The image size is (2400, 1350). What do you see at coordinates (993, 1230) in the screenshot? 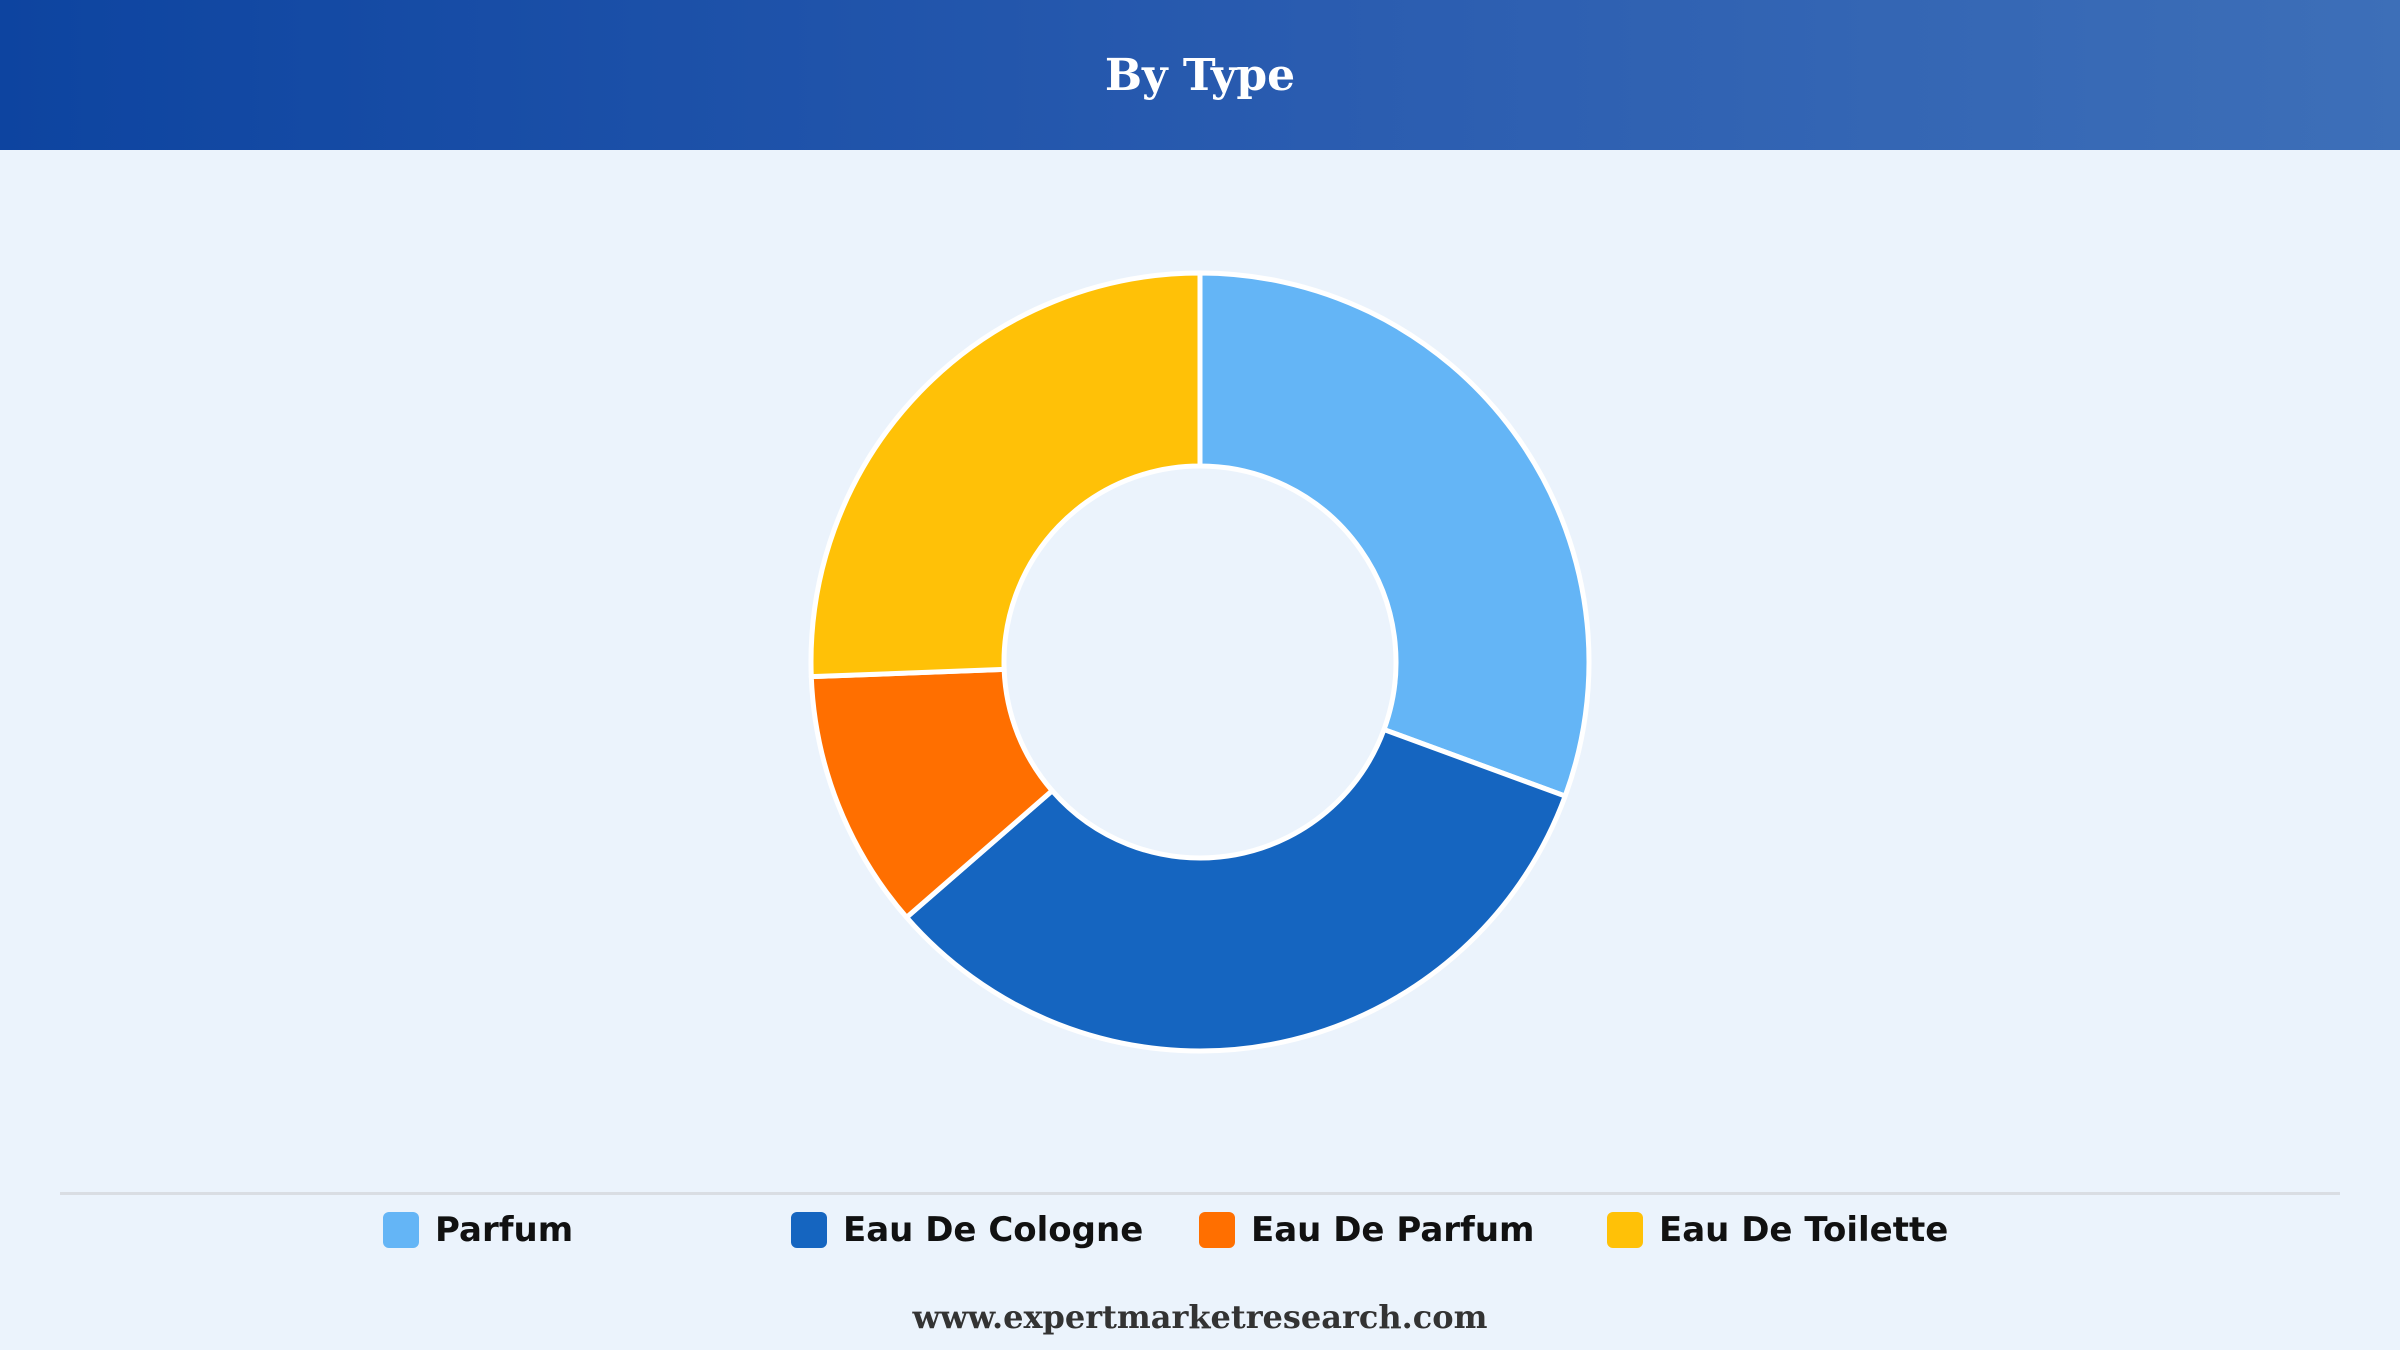
I see `legend-label: Eau De Cologne` at bounding box center [993, 1230].